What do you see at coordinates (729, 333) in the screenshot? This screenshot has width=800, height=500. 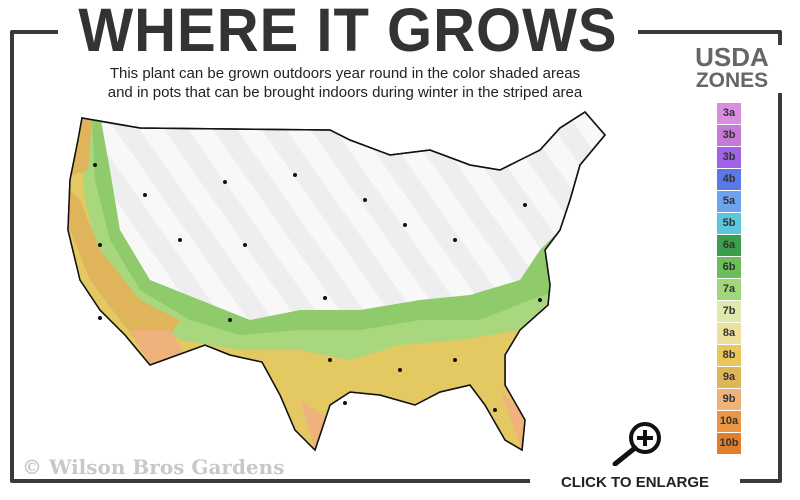 I see `legend-zone-8a: 8a` at bounding box center [729, 333].